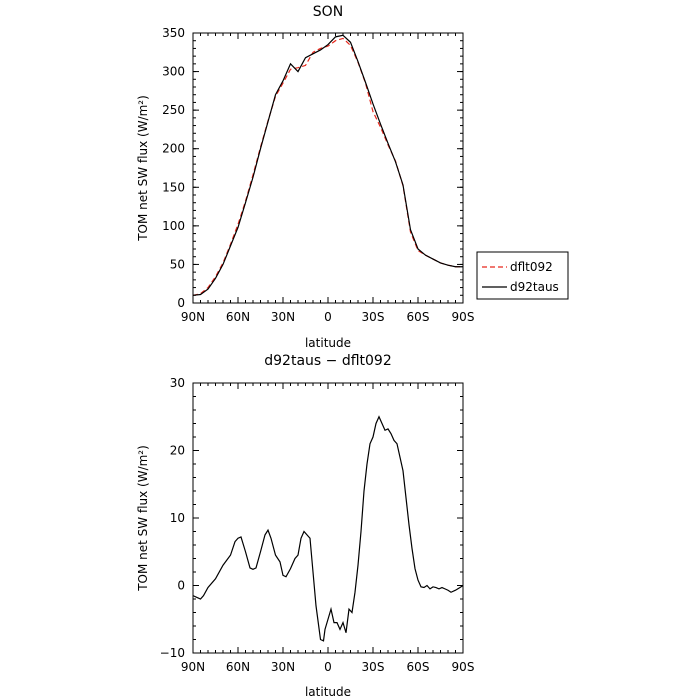 The image size is (700, 700). Describe the element at coordinates (418, 667) in the screenshot. I see `bottom-x-tick-label: 60S` at that location.